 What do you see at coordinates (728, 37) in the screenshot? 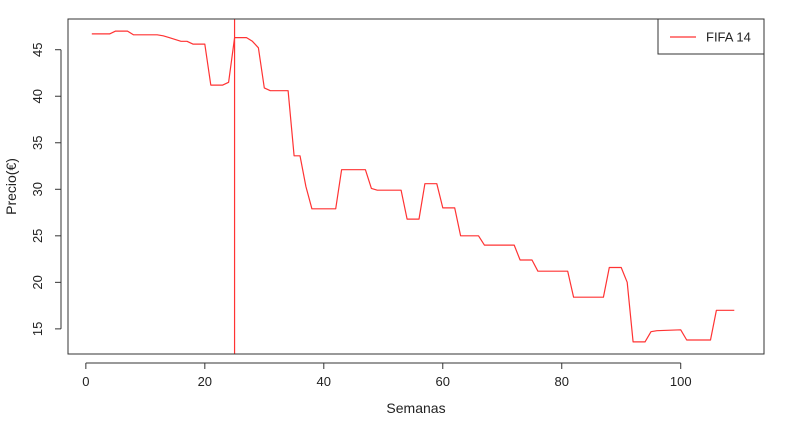
I see `legend-label: FIFA 14` at bounding box center [728, 37].